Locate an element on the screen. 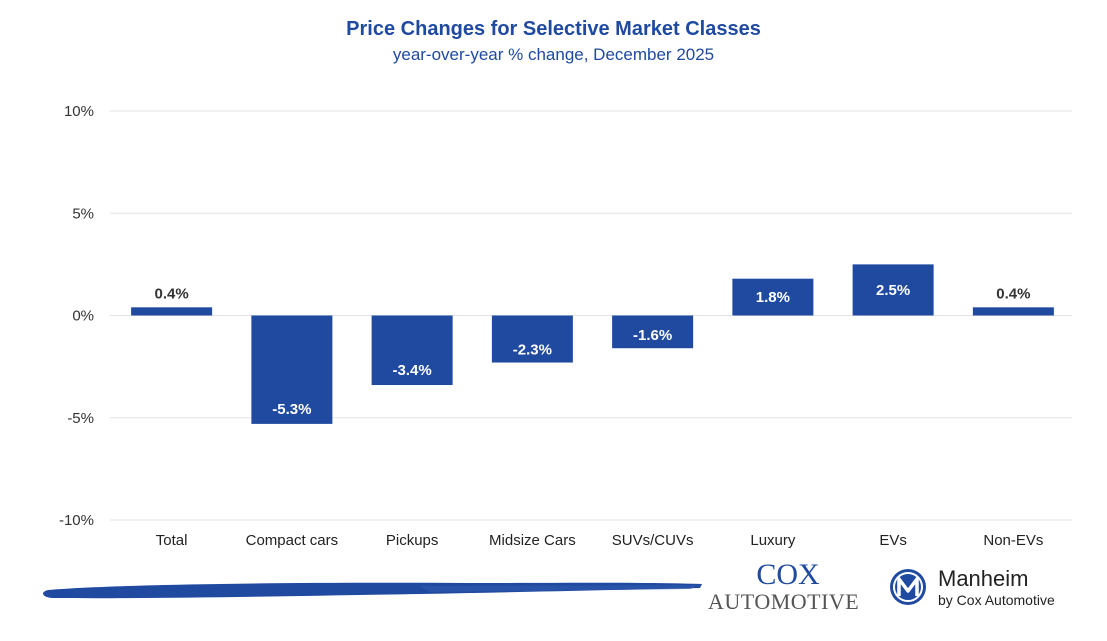 This screenshot has height=641, width=1107. x-tick-label: EVs is located at coordinates (893, 540).